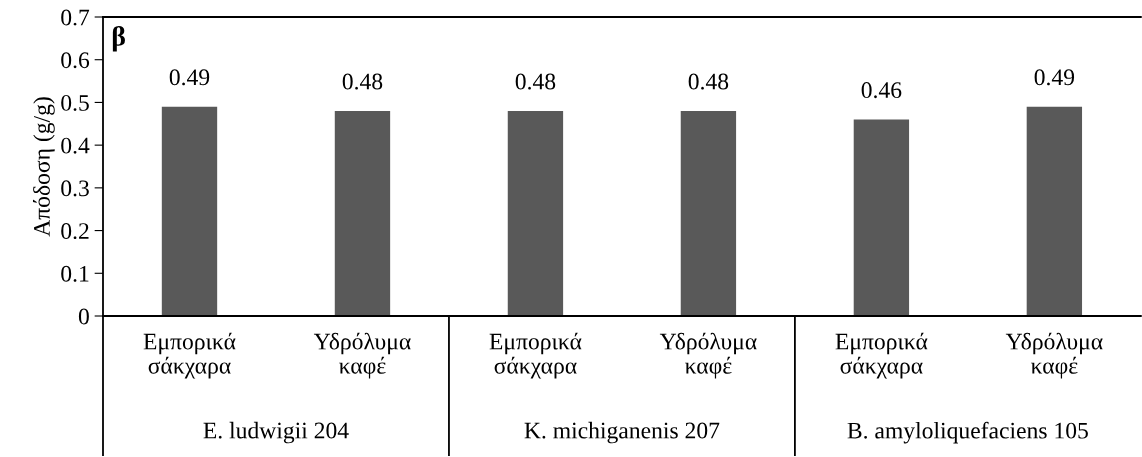 The height and width of the screenshot is (457, 1142). What do you see at coordinates (75, 60) in the screenshot?
I see `y-tick-label: 0.6` at bounding box center [75, 60].